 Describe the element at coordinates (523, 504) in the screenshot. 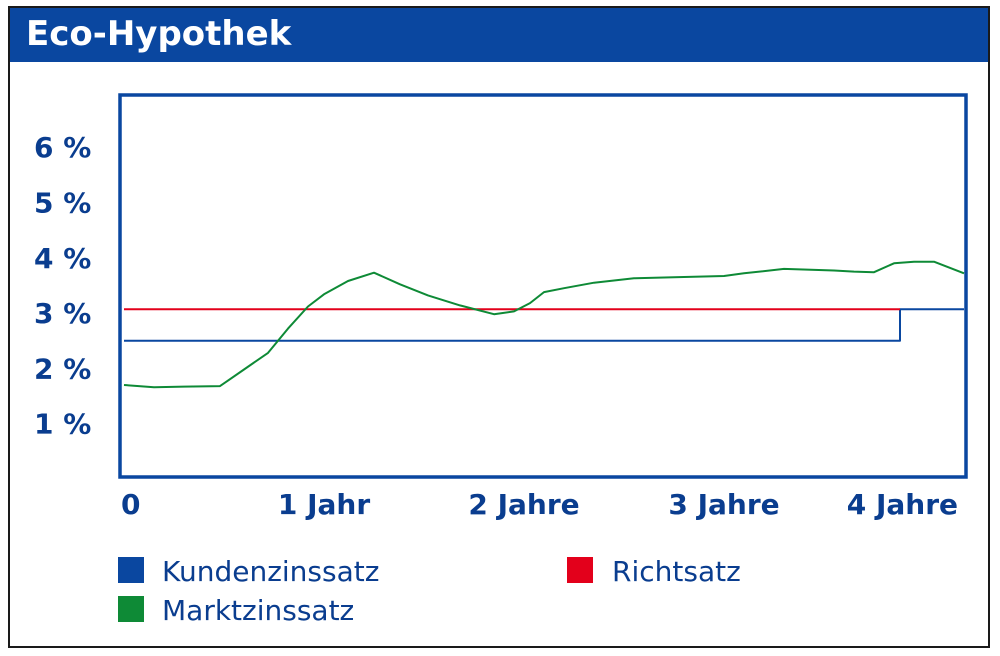

I see `x-tick-label-2: 2 Jahre` at that location.